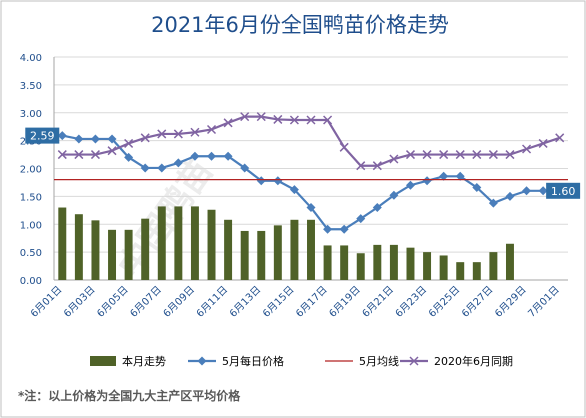  I want to click on footnote: *注：以上价格为全国九大主产区平均价格, so click(129, 396).